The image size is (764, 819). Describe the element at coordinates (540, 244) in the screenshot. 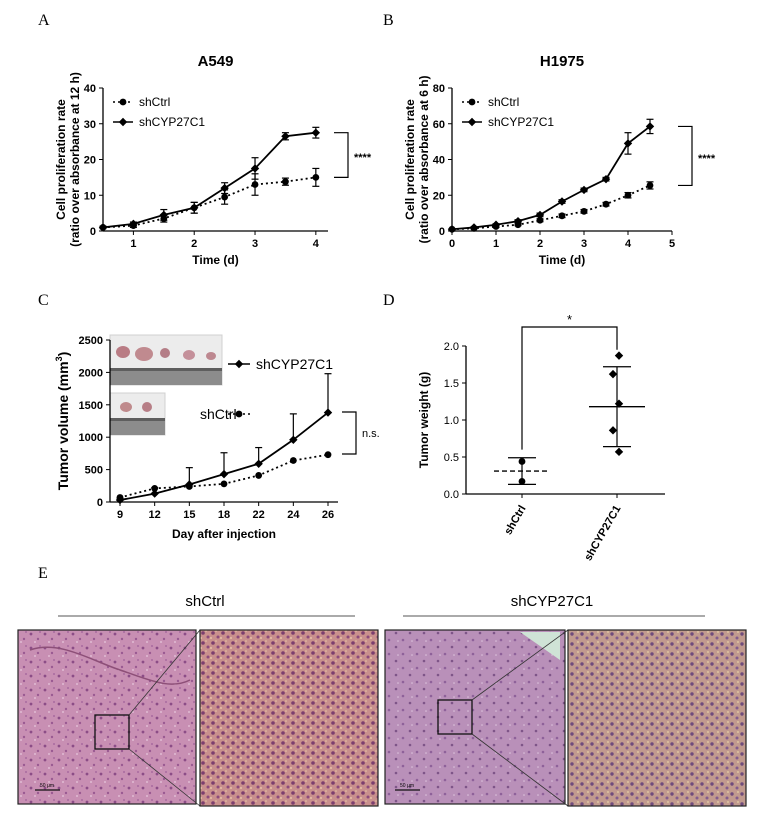

I see `x-tick-label: 2` at that location.